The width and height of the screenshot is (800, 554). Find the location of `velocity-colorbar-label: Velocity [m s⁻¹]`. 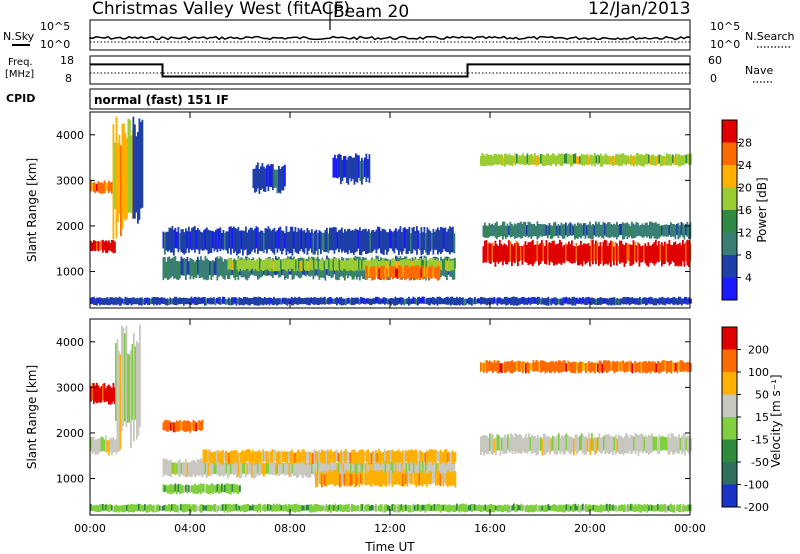

velocity-colorbar-label: Velocity [m s⁻¹] is located at coordinates (776, 420).